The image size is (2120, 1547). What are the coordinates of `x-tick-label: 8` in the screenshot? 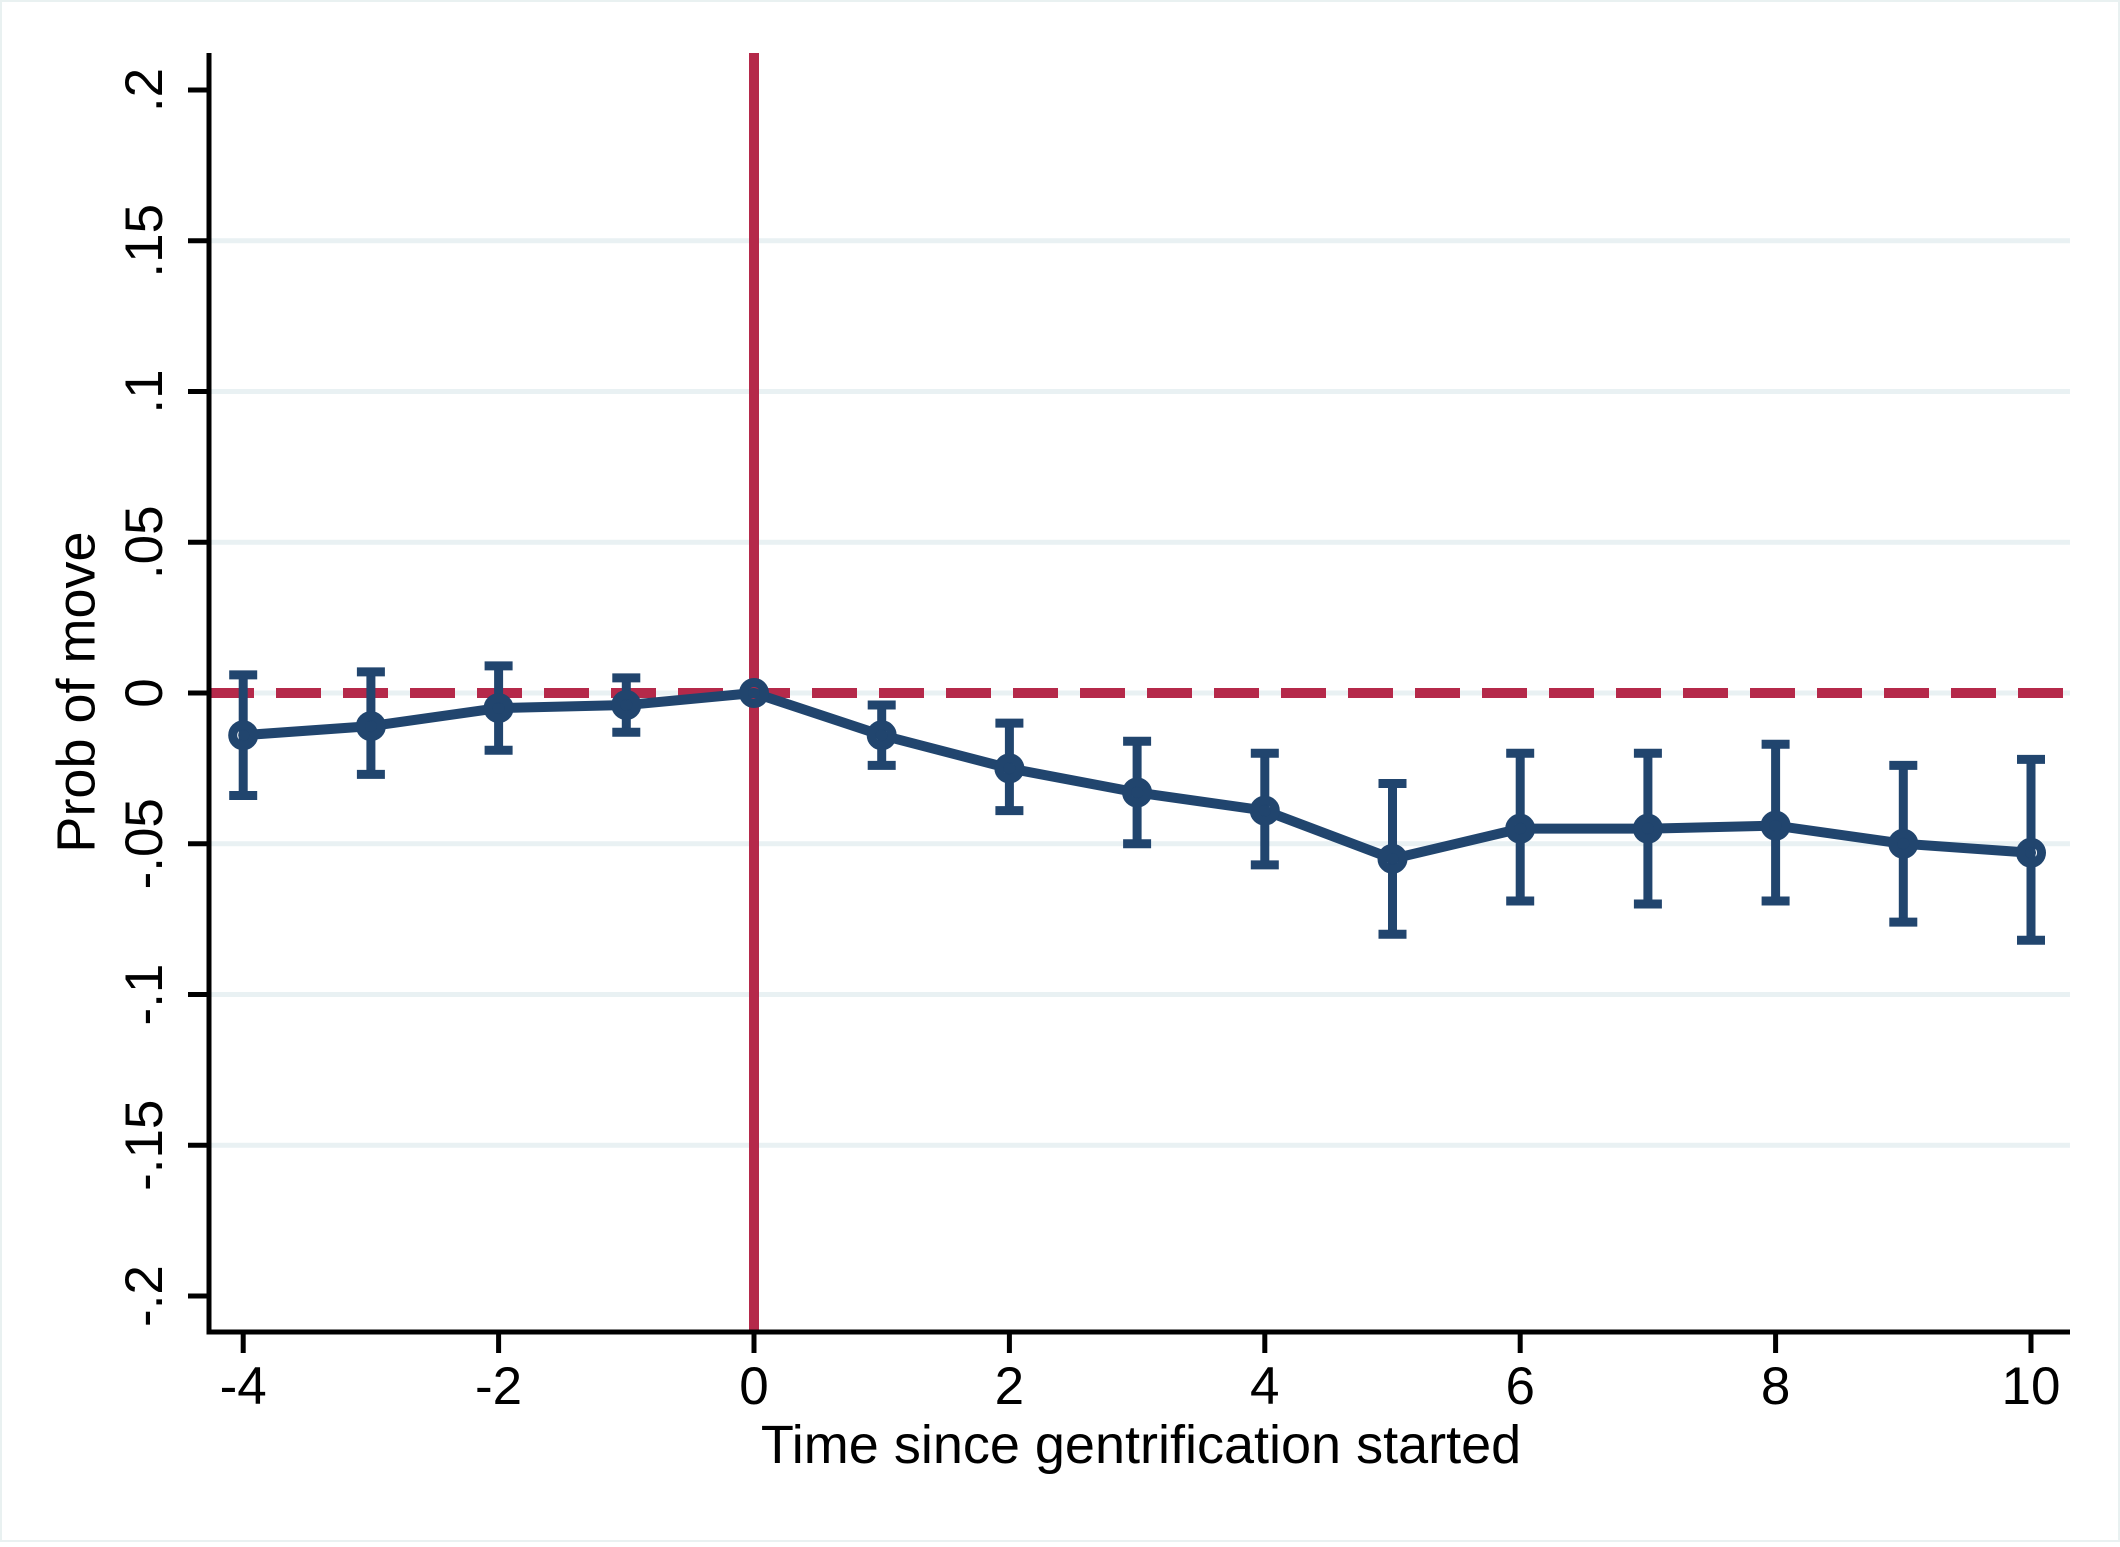 It's located at (1775, 1386).